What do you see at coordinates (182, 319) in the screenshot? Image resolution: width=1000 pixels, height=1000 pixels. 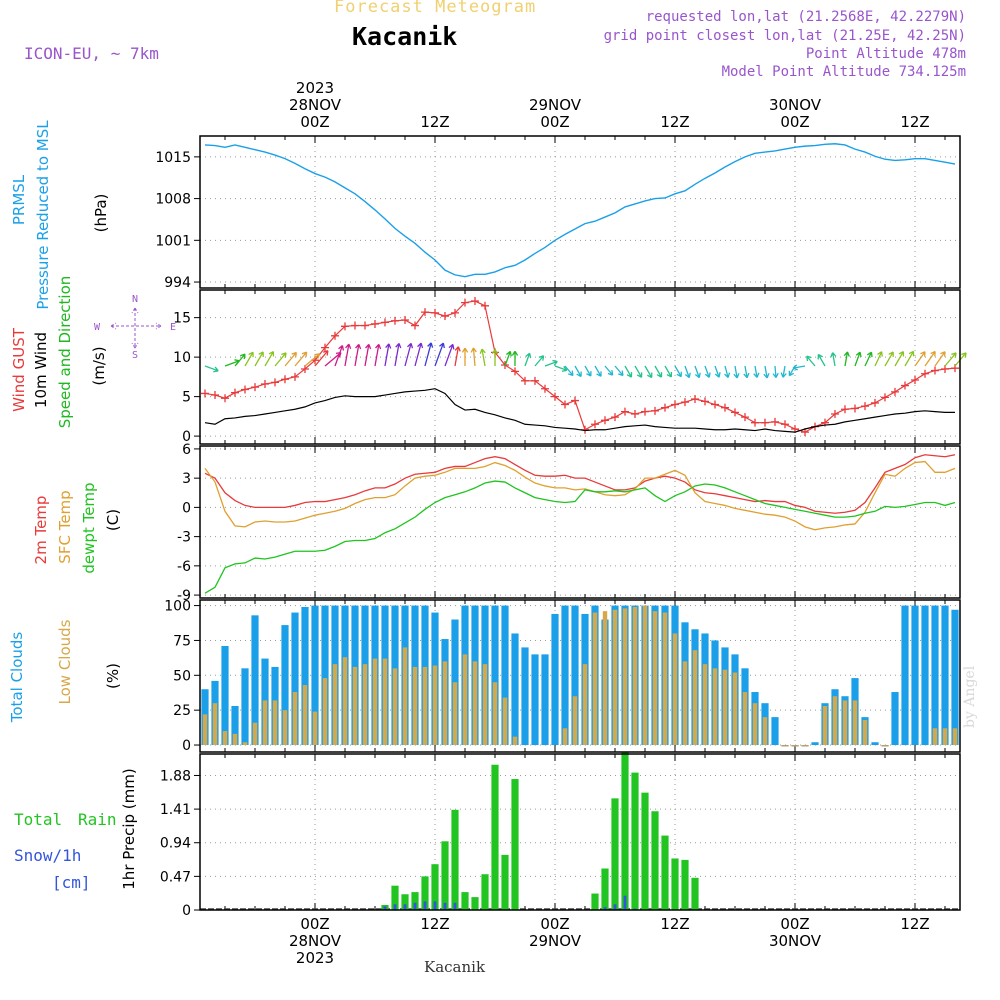 I see `tick-label-y: 15` at bounding box center [182, 319].